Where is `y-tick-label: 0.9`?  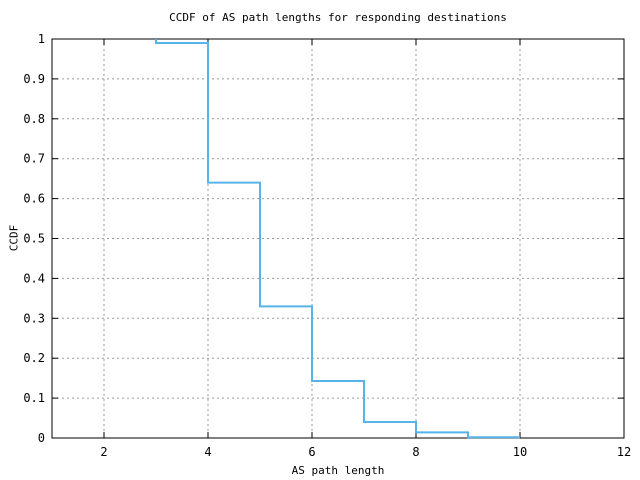
y-tick-label: 0.9 is located at coordinates (34, 79).